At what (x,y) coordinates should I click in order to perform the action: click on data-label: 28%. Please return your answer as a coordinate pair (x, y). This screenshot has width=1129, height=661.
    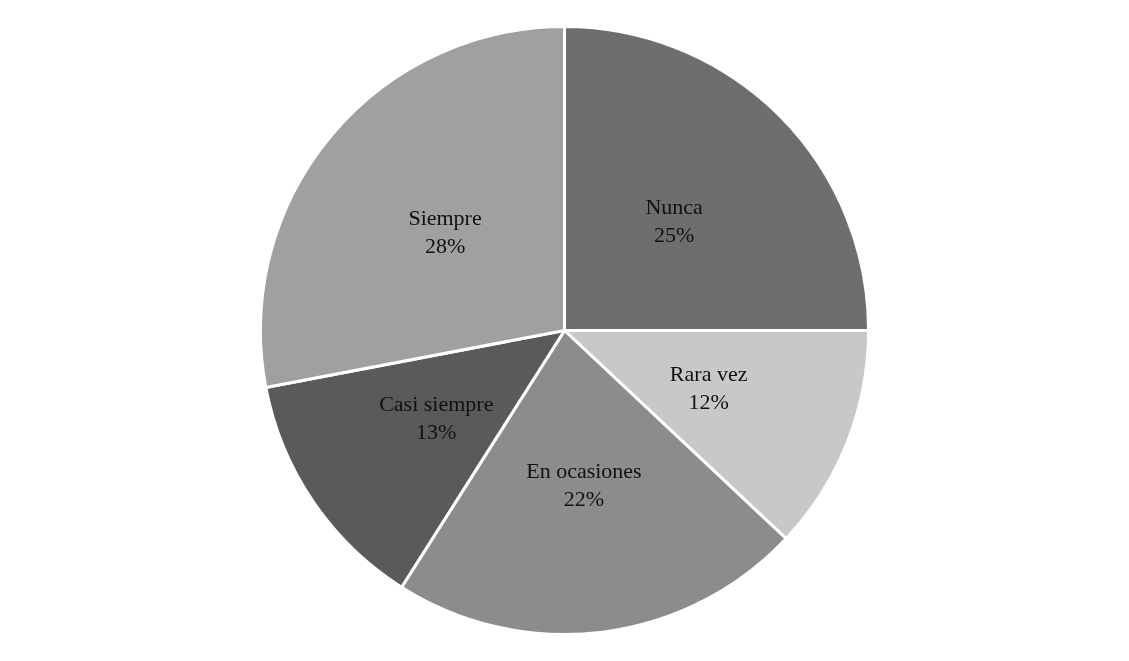
    Looking at the image, I should click on (445, 246).